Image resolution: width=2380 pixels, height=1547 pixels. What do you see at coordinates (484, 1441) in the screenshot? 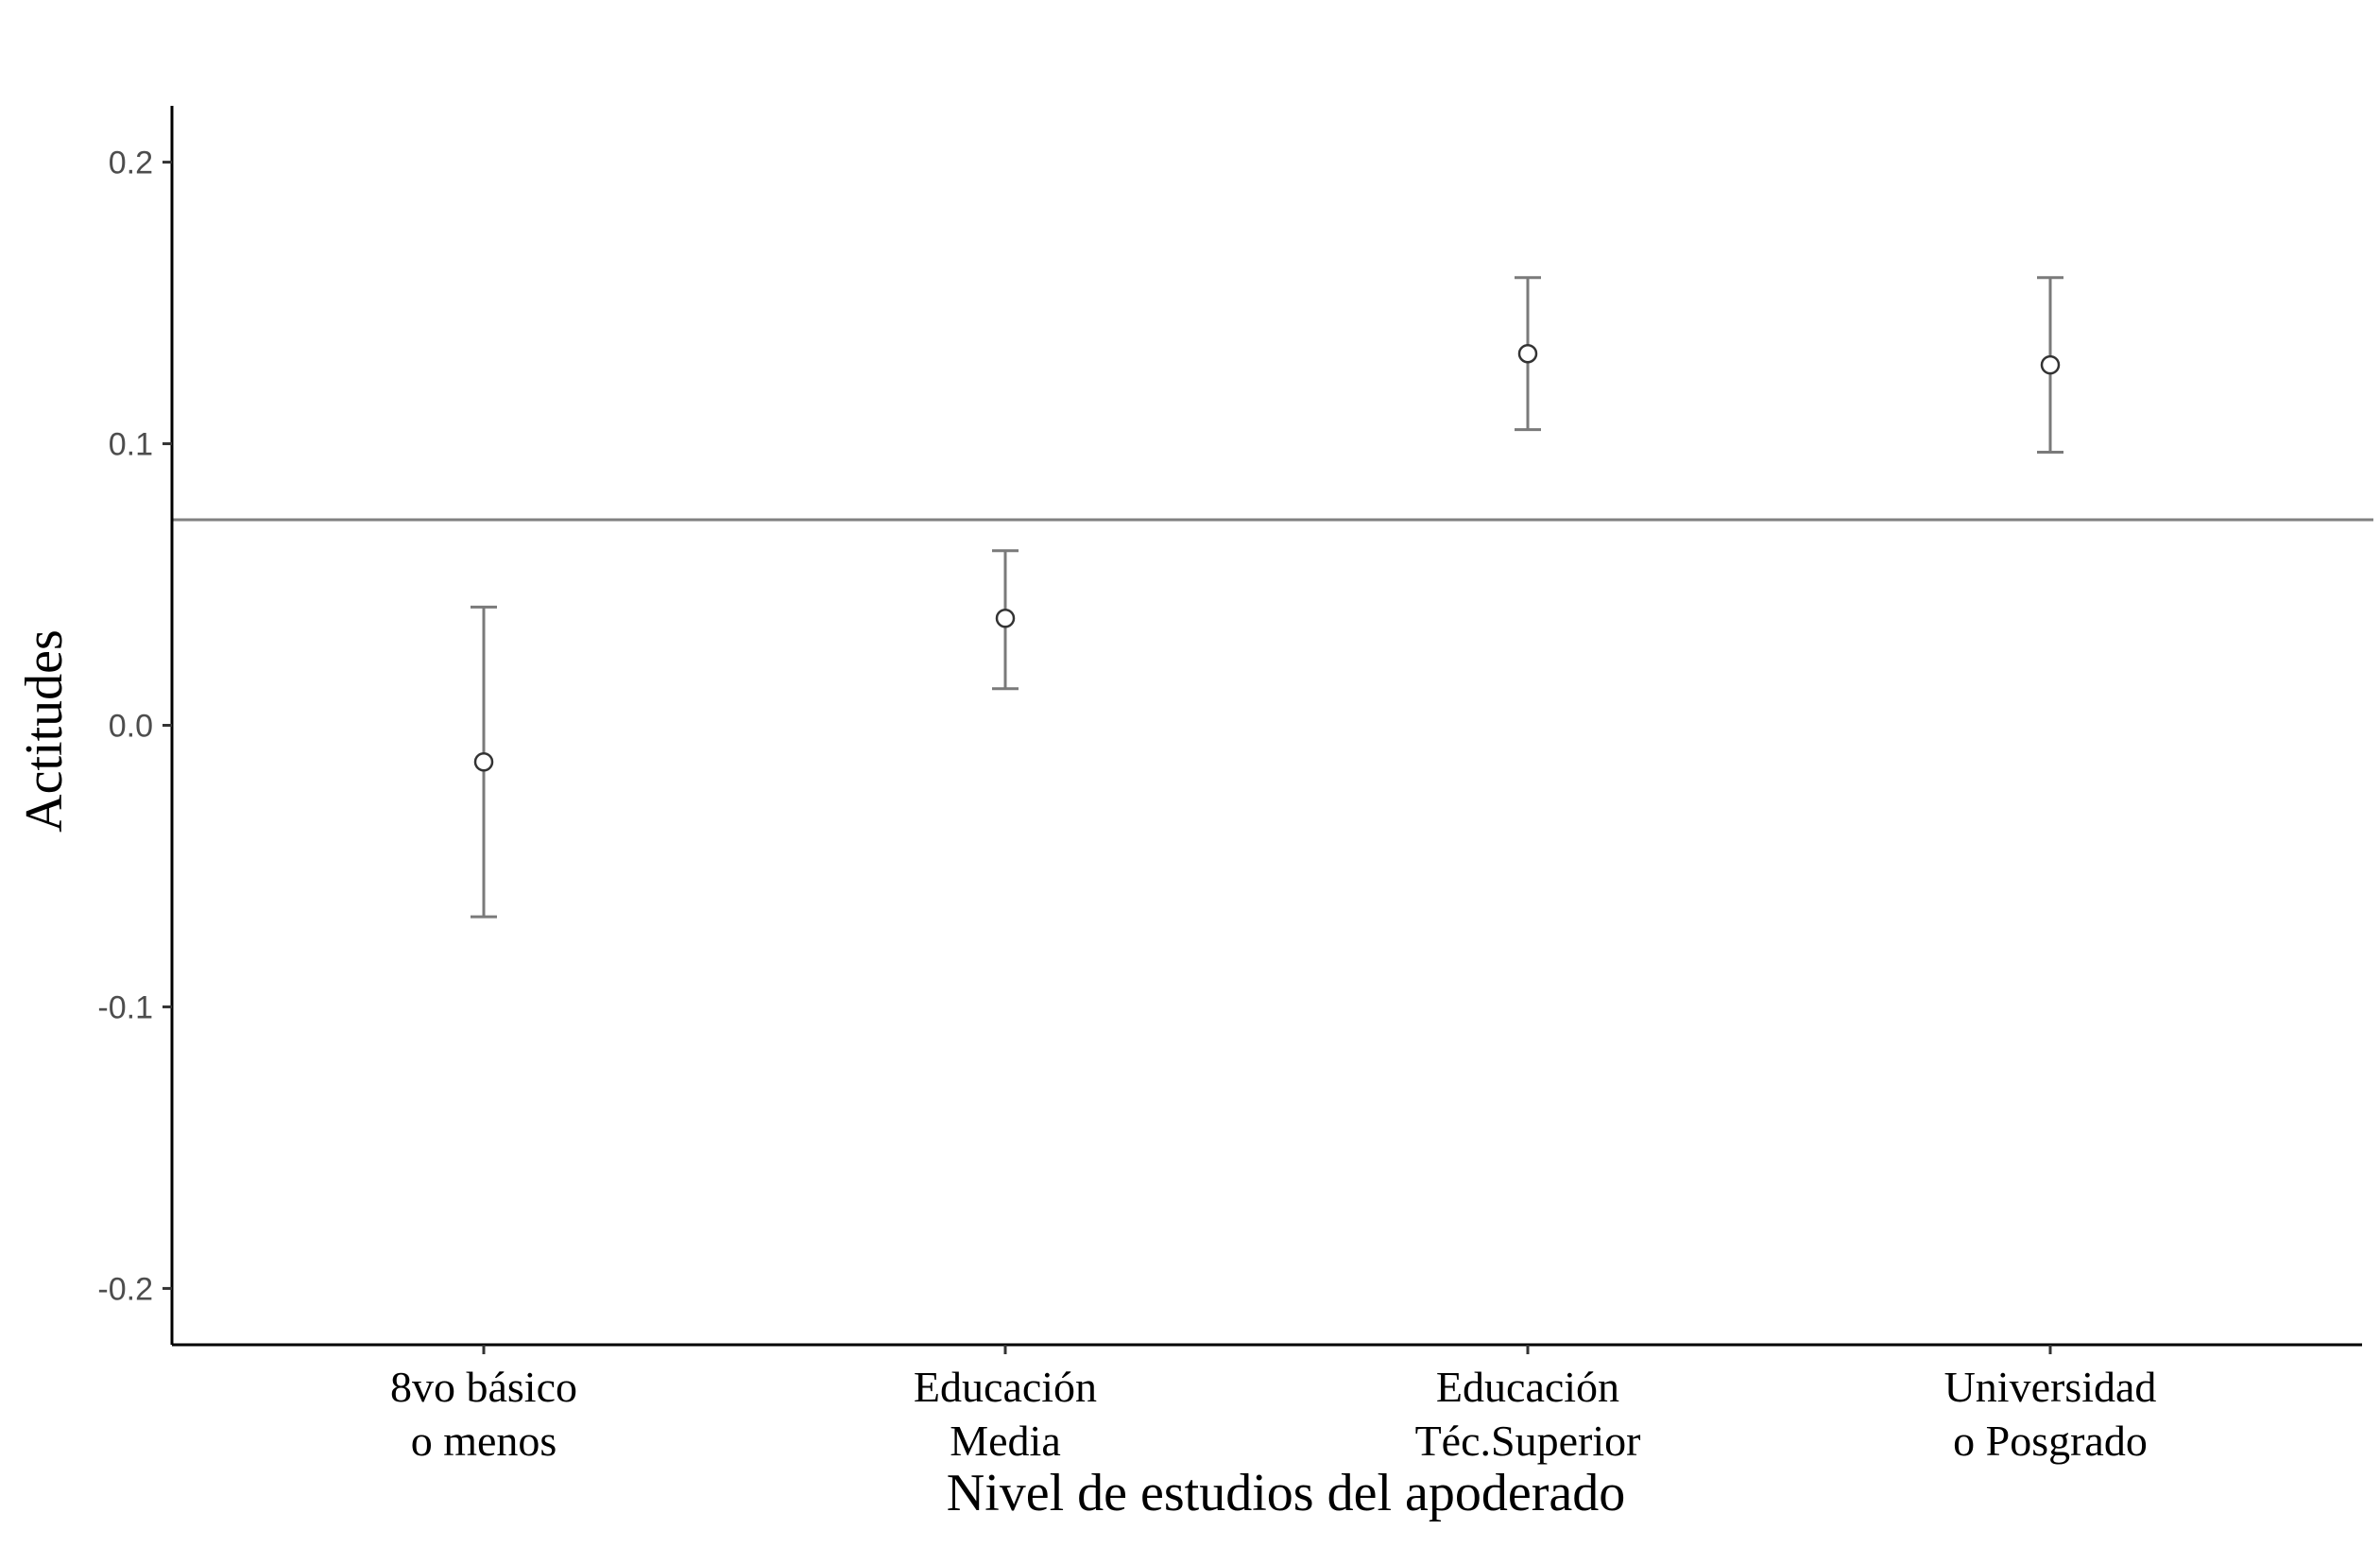
I see `x-tick-label-line: o menos` at bounding box center [484, 1441].